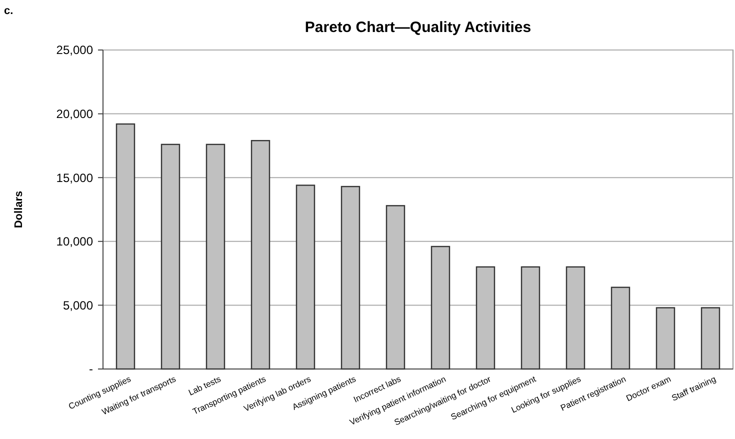 The width and height of the screenshot is (735, 439). Describe the element at coordinates (78, 305) in the screenshot. I see `y-tick-label: 5,000` at that location.